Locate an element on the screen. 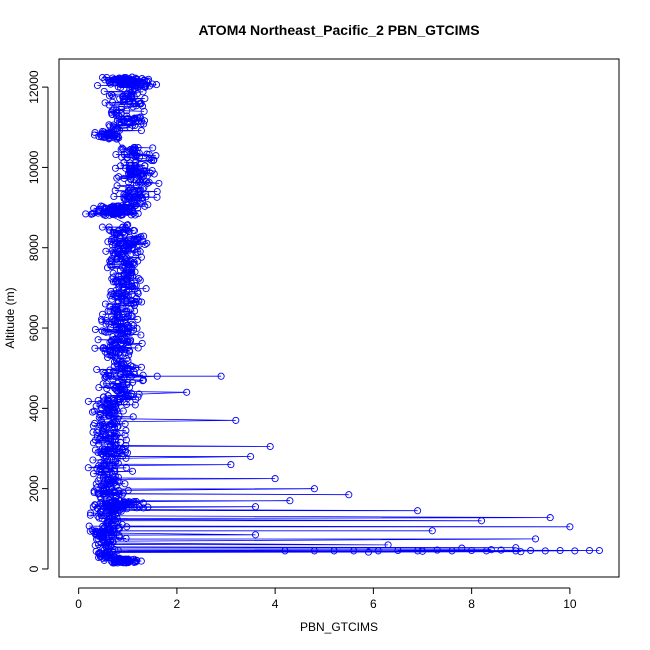  x-tick-label: 0 is located at coordinates (78, 604).